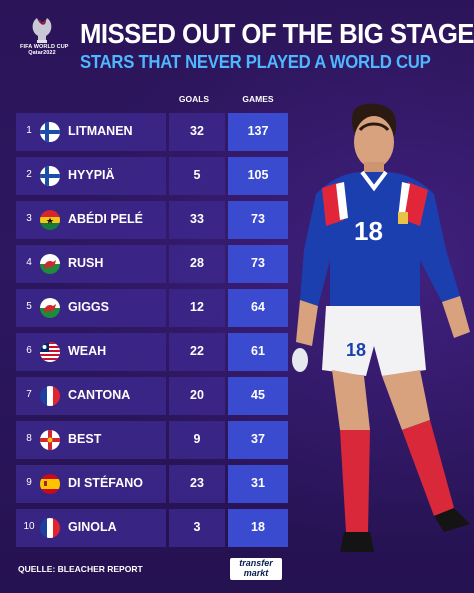 The image size is (474, 593). I want to click on name-cell: 10 GINOLA, so click(91, 528).